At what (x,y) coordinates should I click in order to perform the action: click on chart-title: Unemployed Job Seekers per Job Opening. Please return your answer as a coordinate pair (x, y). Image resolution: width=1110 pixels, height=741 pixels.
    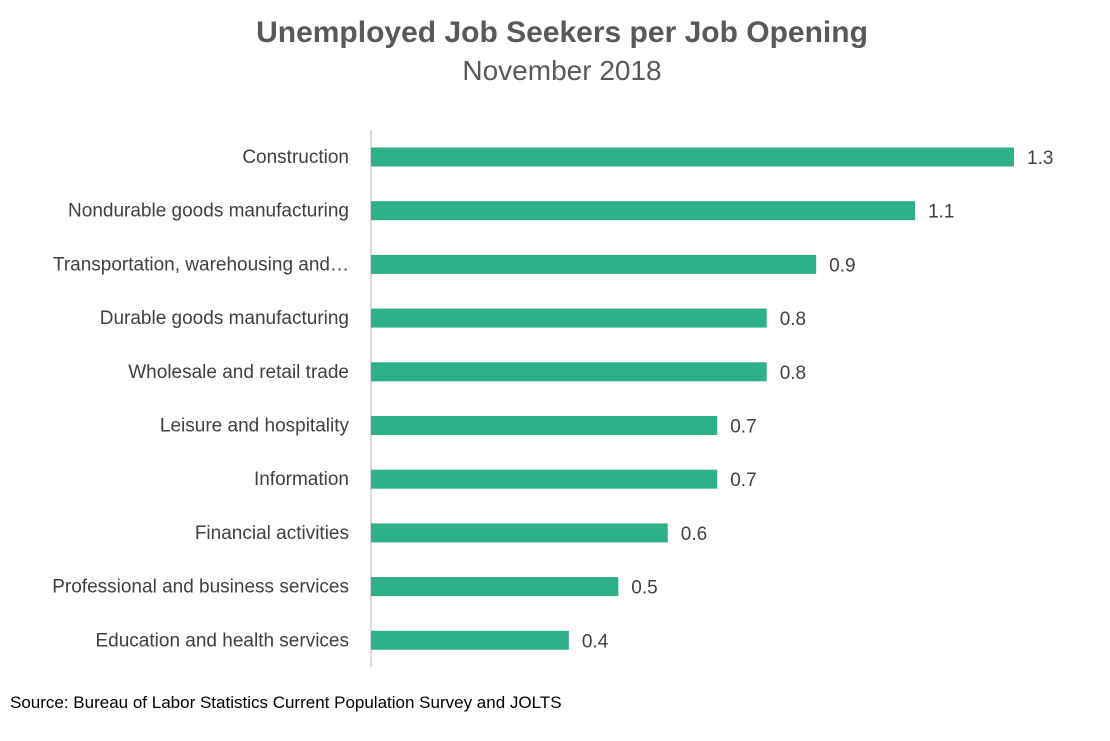
    Looking at the image, I should click on (562, 32).